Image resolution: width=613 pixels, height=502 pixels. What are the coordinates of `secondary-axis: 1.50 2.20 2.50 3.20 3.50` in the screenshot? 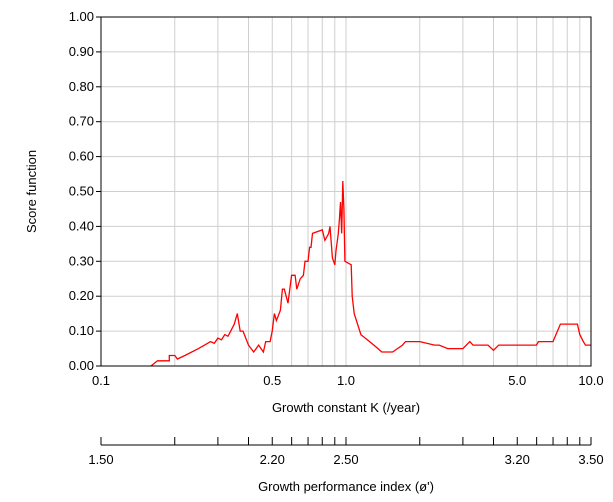 It's located at (346, 452).